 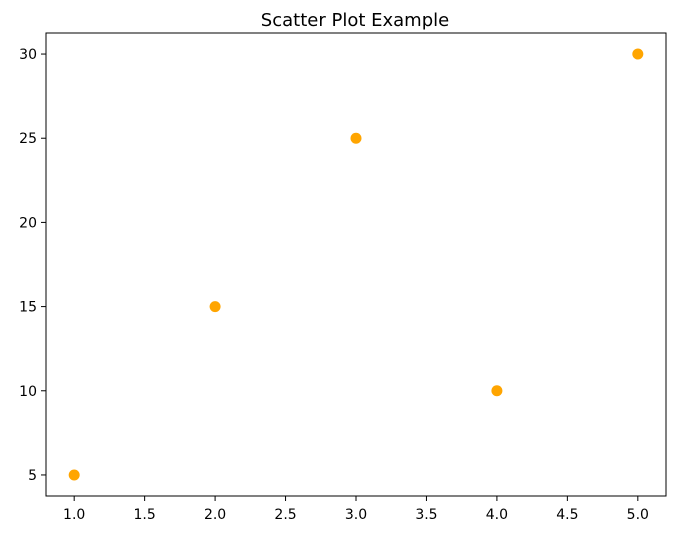 What do you see at coordinates (28, 55) in the screenshot?
I see `y-tick-label: 30` at bounding box center [28, 55].